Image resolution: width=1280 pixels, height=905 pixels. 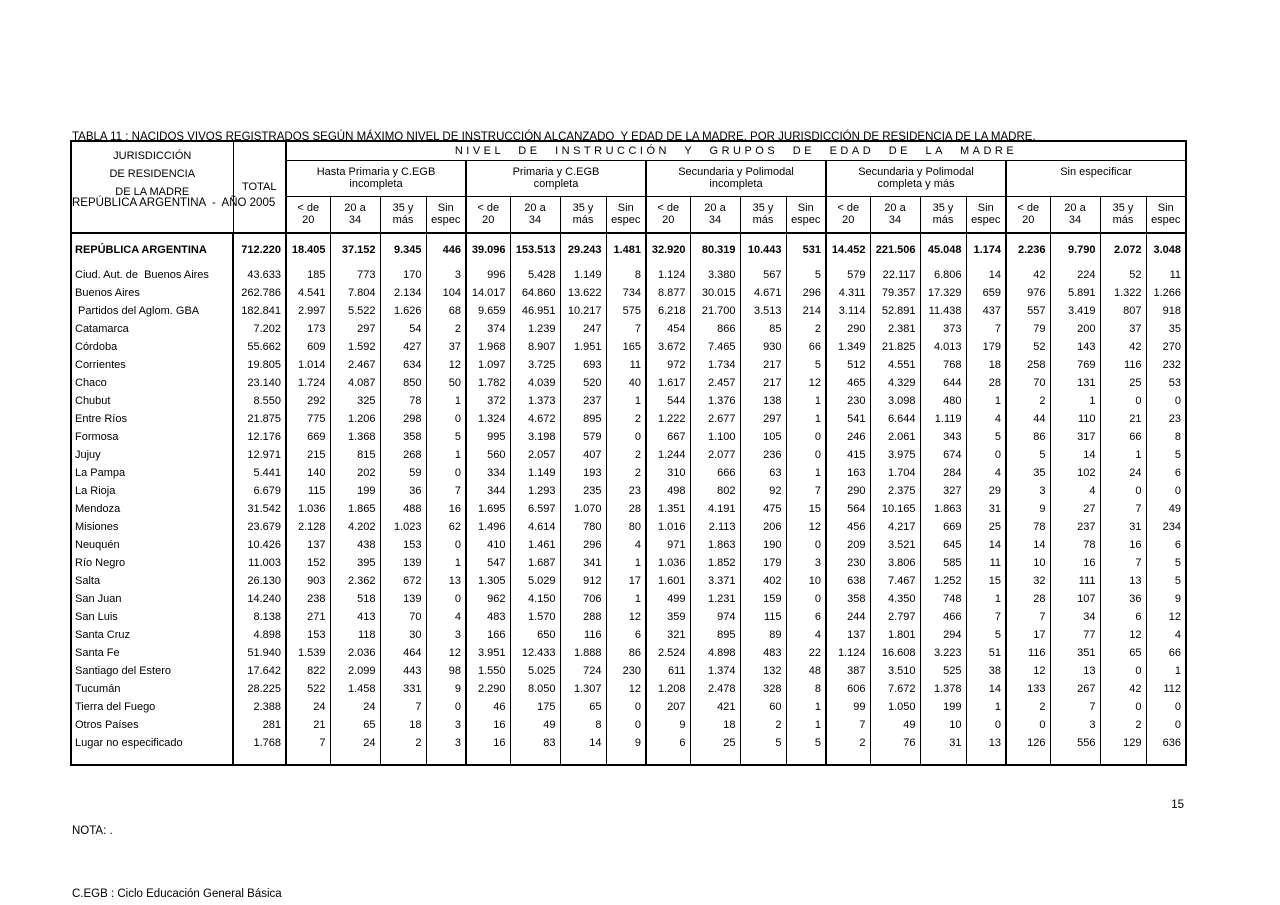 I want to click on value-cell: 2.072, so click(x=1122, y=249).